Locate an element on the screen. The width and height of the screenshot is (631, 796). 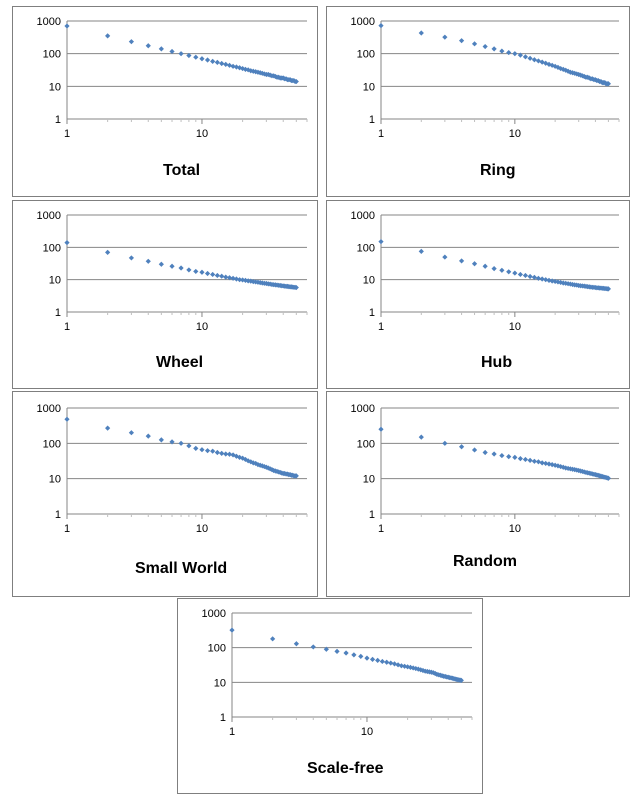
y-tick-label-random-1000: 1000 is located at coordinates (363, 409).